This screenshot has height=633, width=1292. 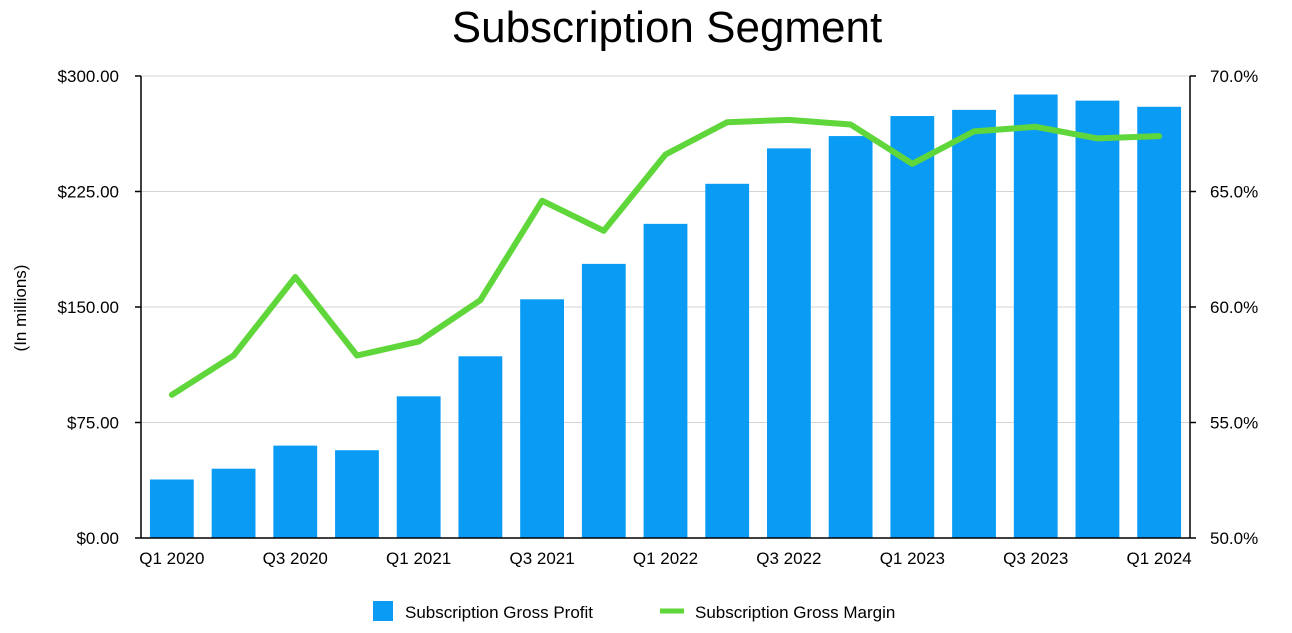 I want to click on x-tick-label: Q3 2022, so click(x=788, y=558).